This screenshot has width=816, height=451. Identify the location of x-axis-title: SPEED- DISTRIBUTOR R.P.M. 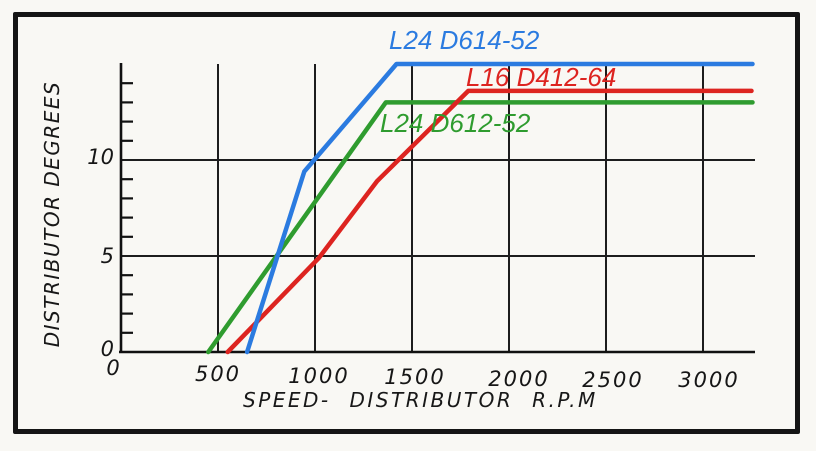
(420, 400).